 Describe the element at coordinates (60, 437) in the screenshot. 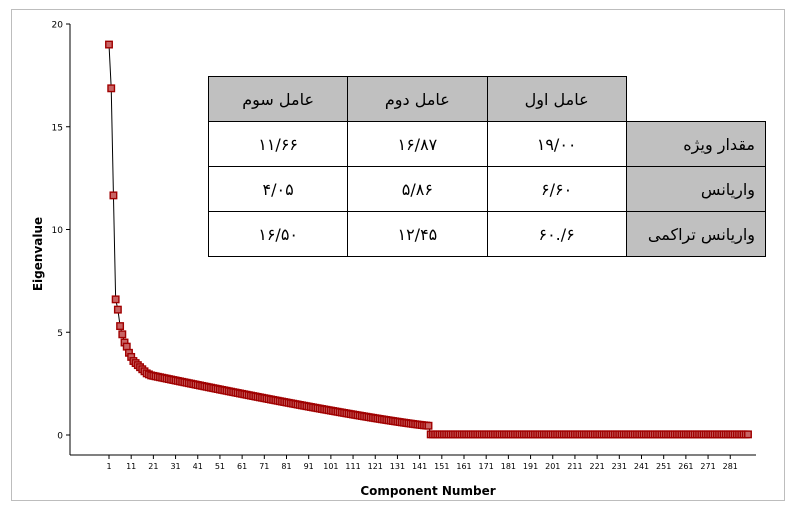

I see `y-tick-label: 0` at that location.